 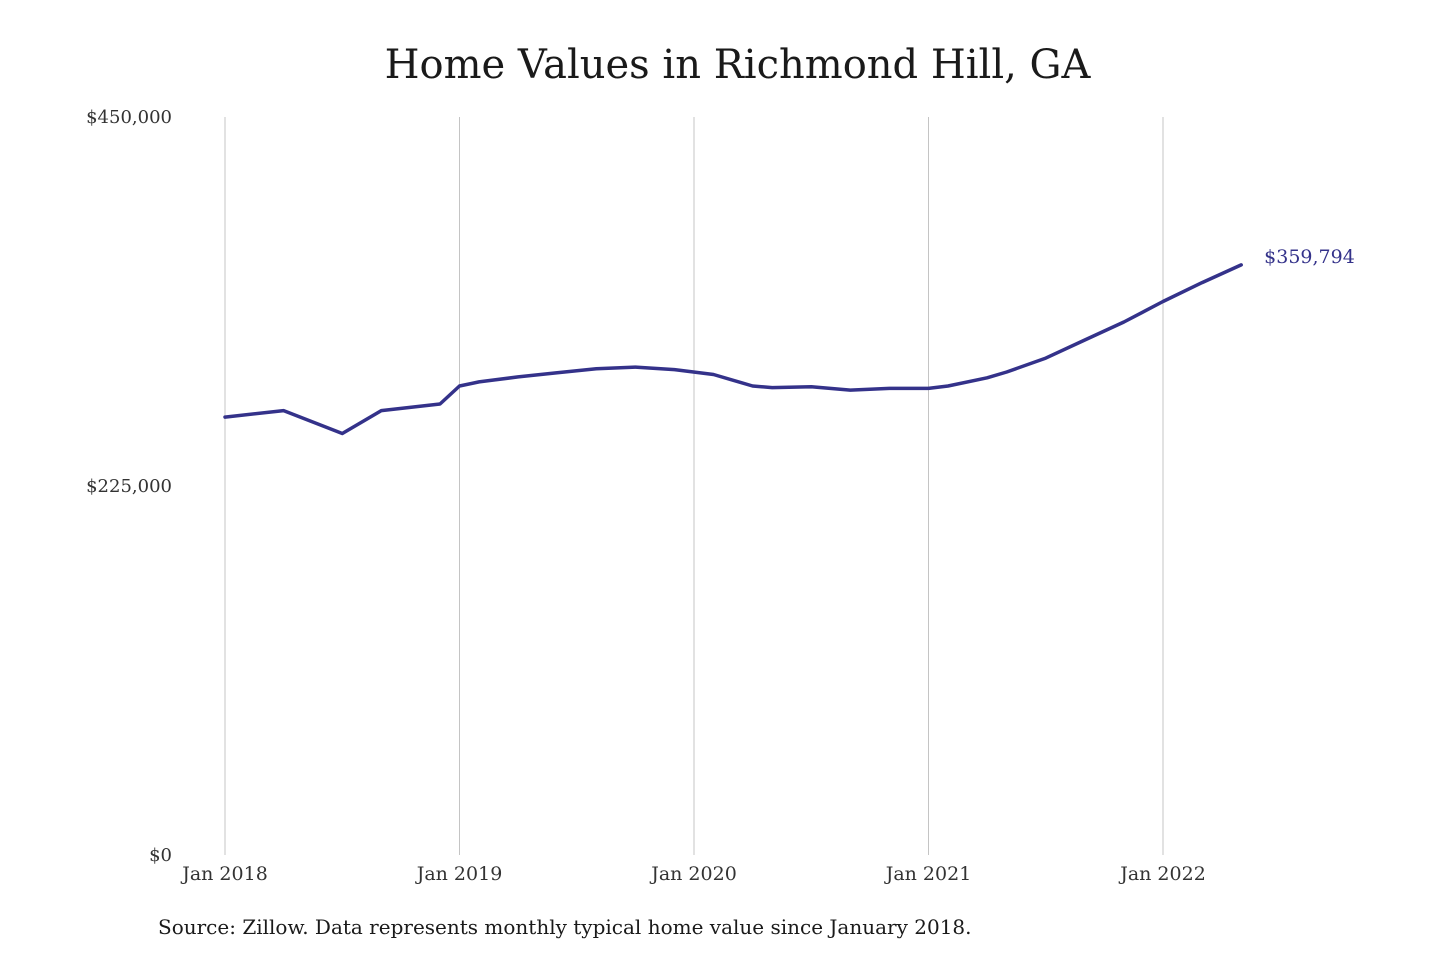 I want to click on x-tick-label: Jan 2022, so click(x=1162, y=874).